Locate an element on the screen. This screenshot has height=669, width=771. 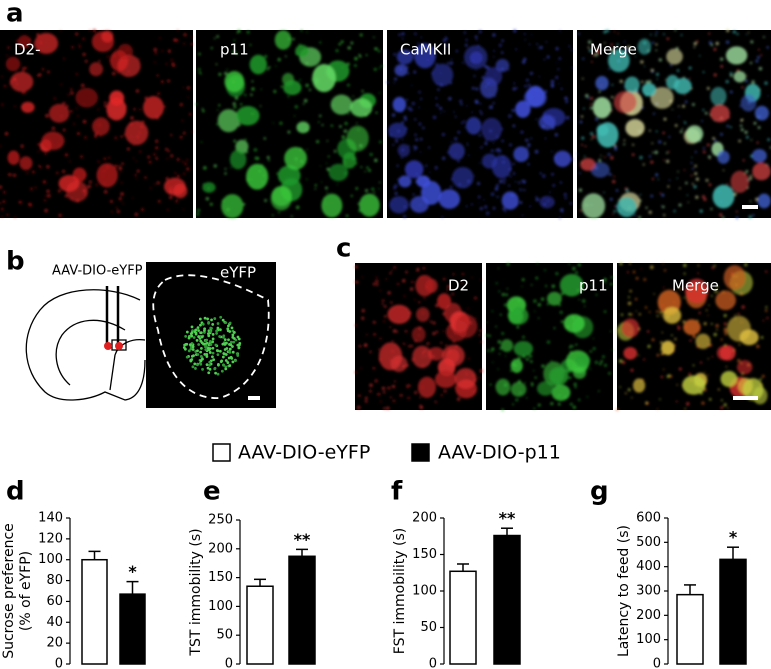
y-axis-label: FST immobility (s) is located at coordinates (400, 591).